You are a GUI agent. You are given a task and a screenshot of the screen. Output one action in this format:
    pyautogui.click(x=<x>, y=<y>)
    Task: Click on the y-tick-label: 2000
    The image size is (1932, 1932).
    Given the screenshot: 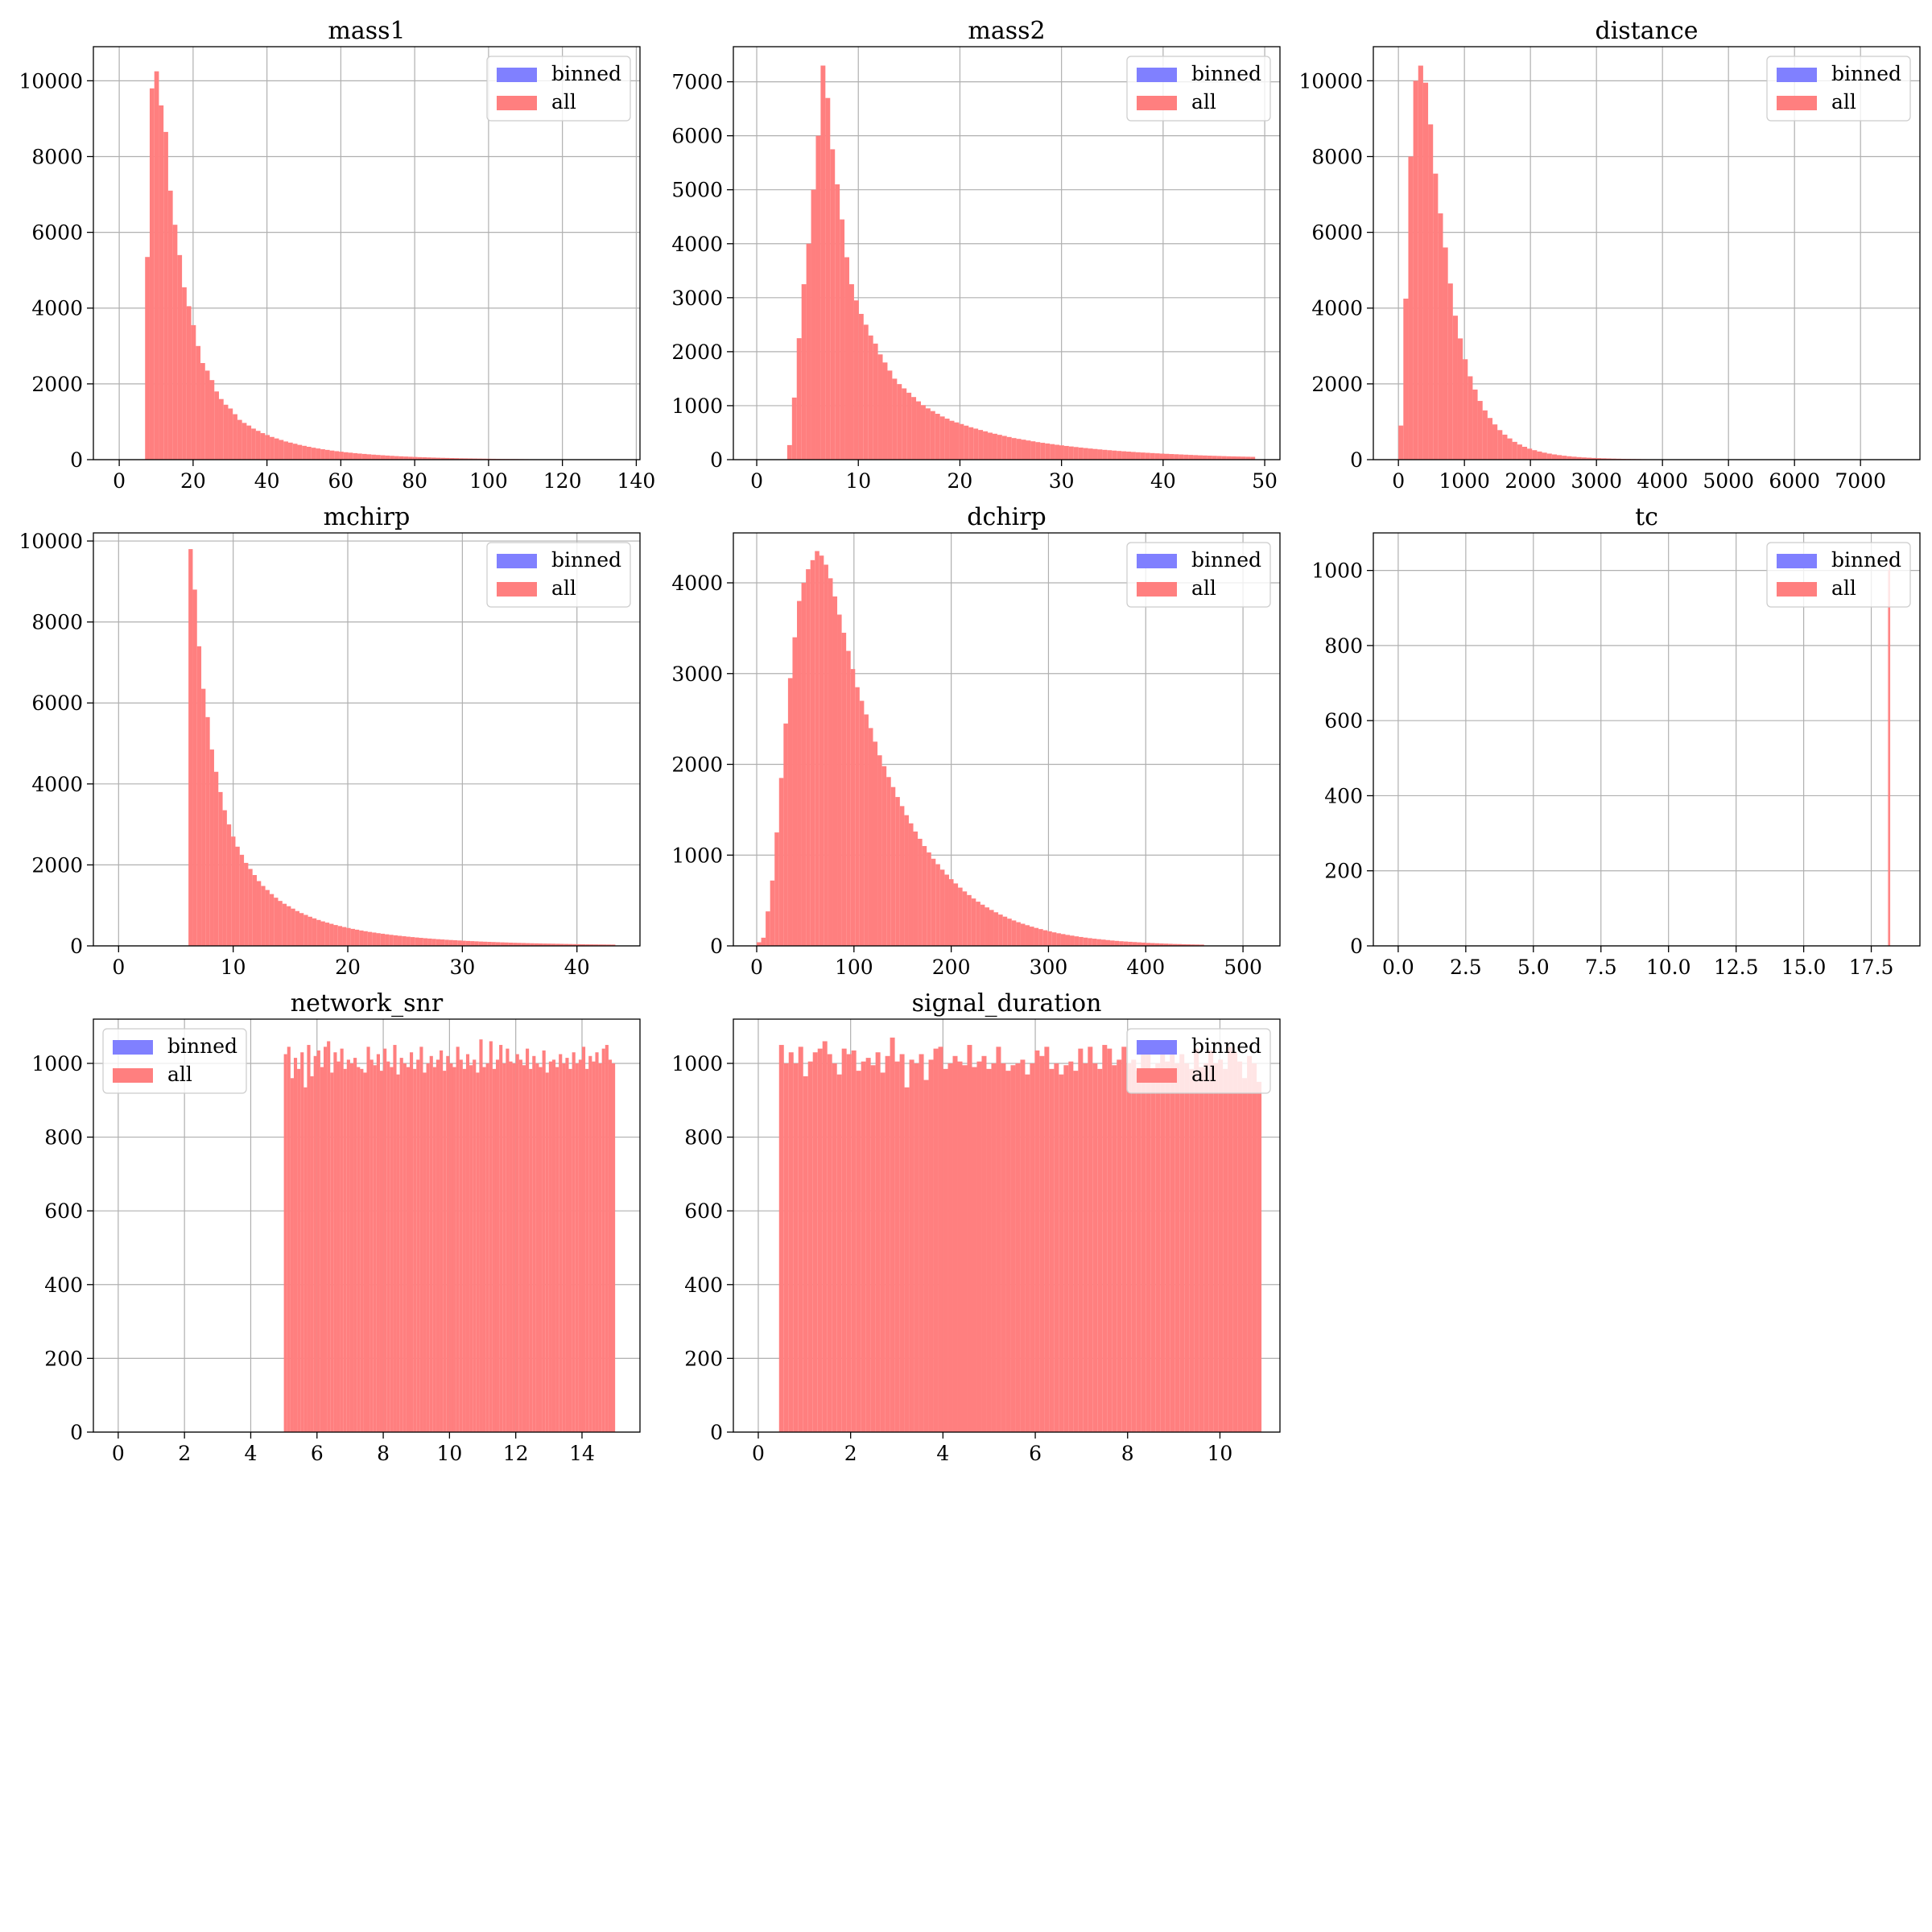 What is the action you would take?
    pyautogui.click(x=697, y=765)
    